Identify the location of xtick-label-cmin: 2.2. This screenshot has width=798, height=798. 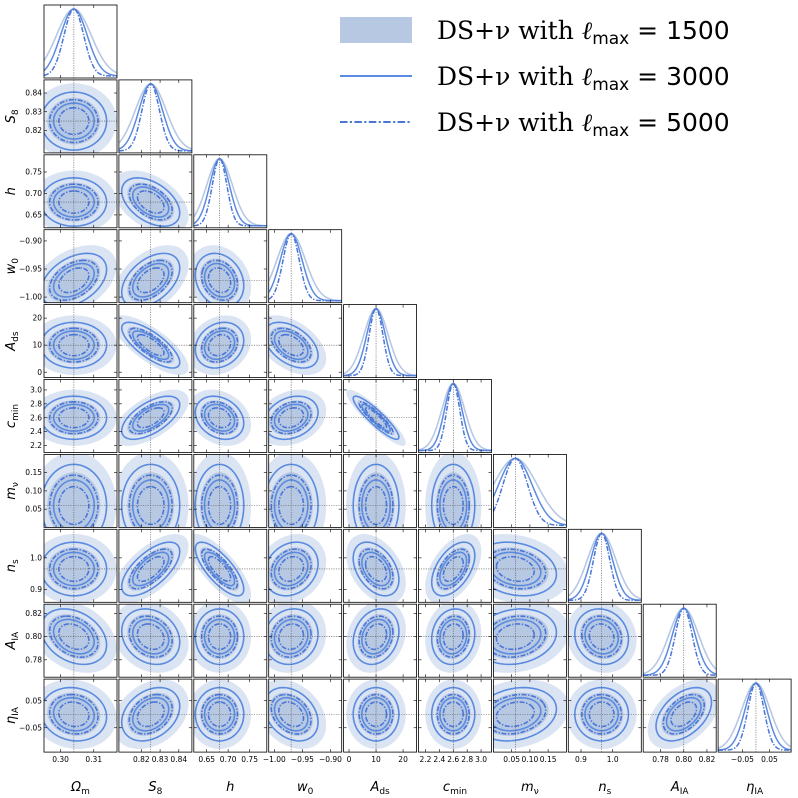
(425, 759).